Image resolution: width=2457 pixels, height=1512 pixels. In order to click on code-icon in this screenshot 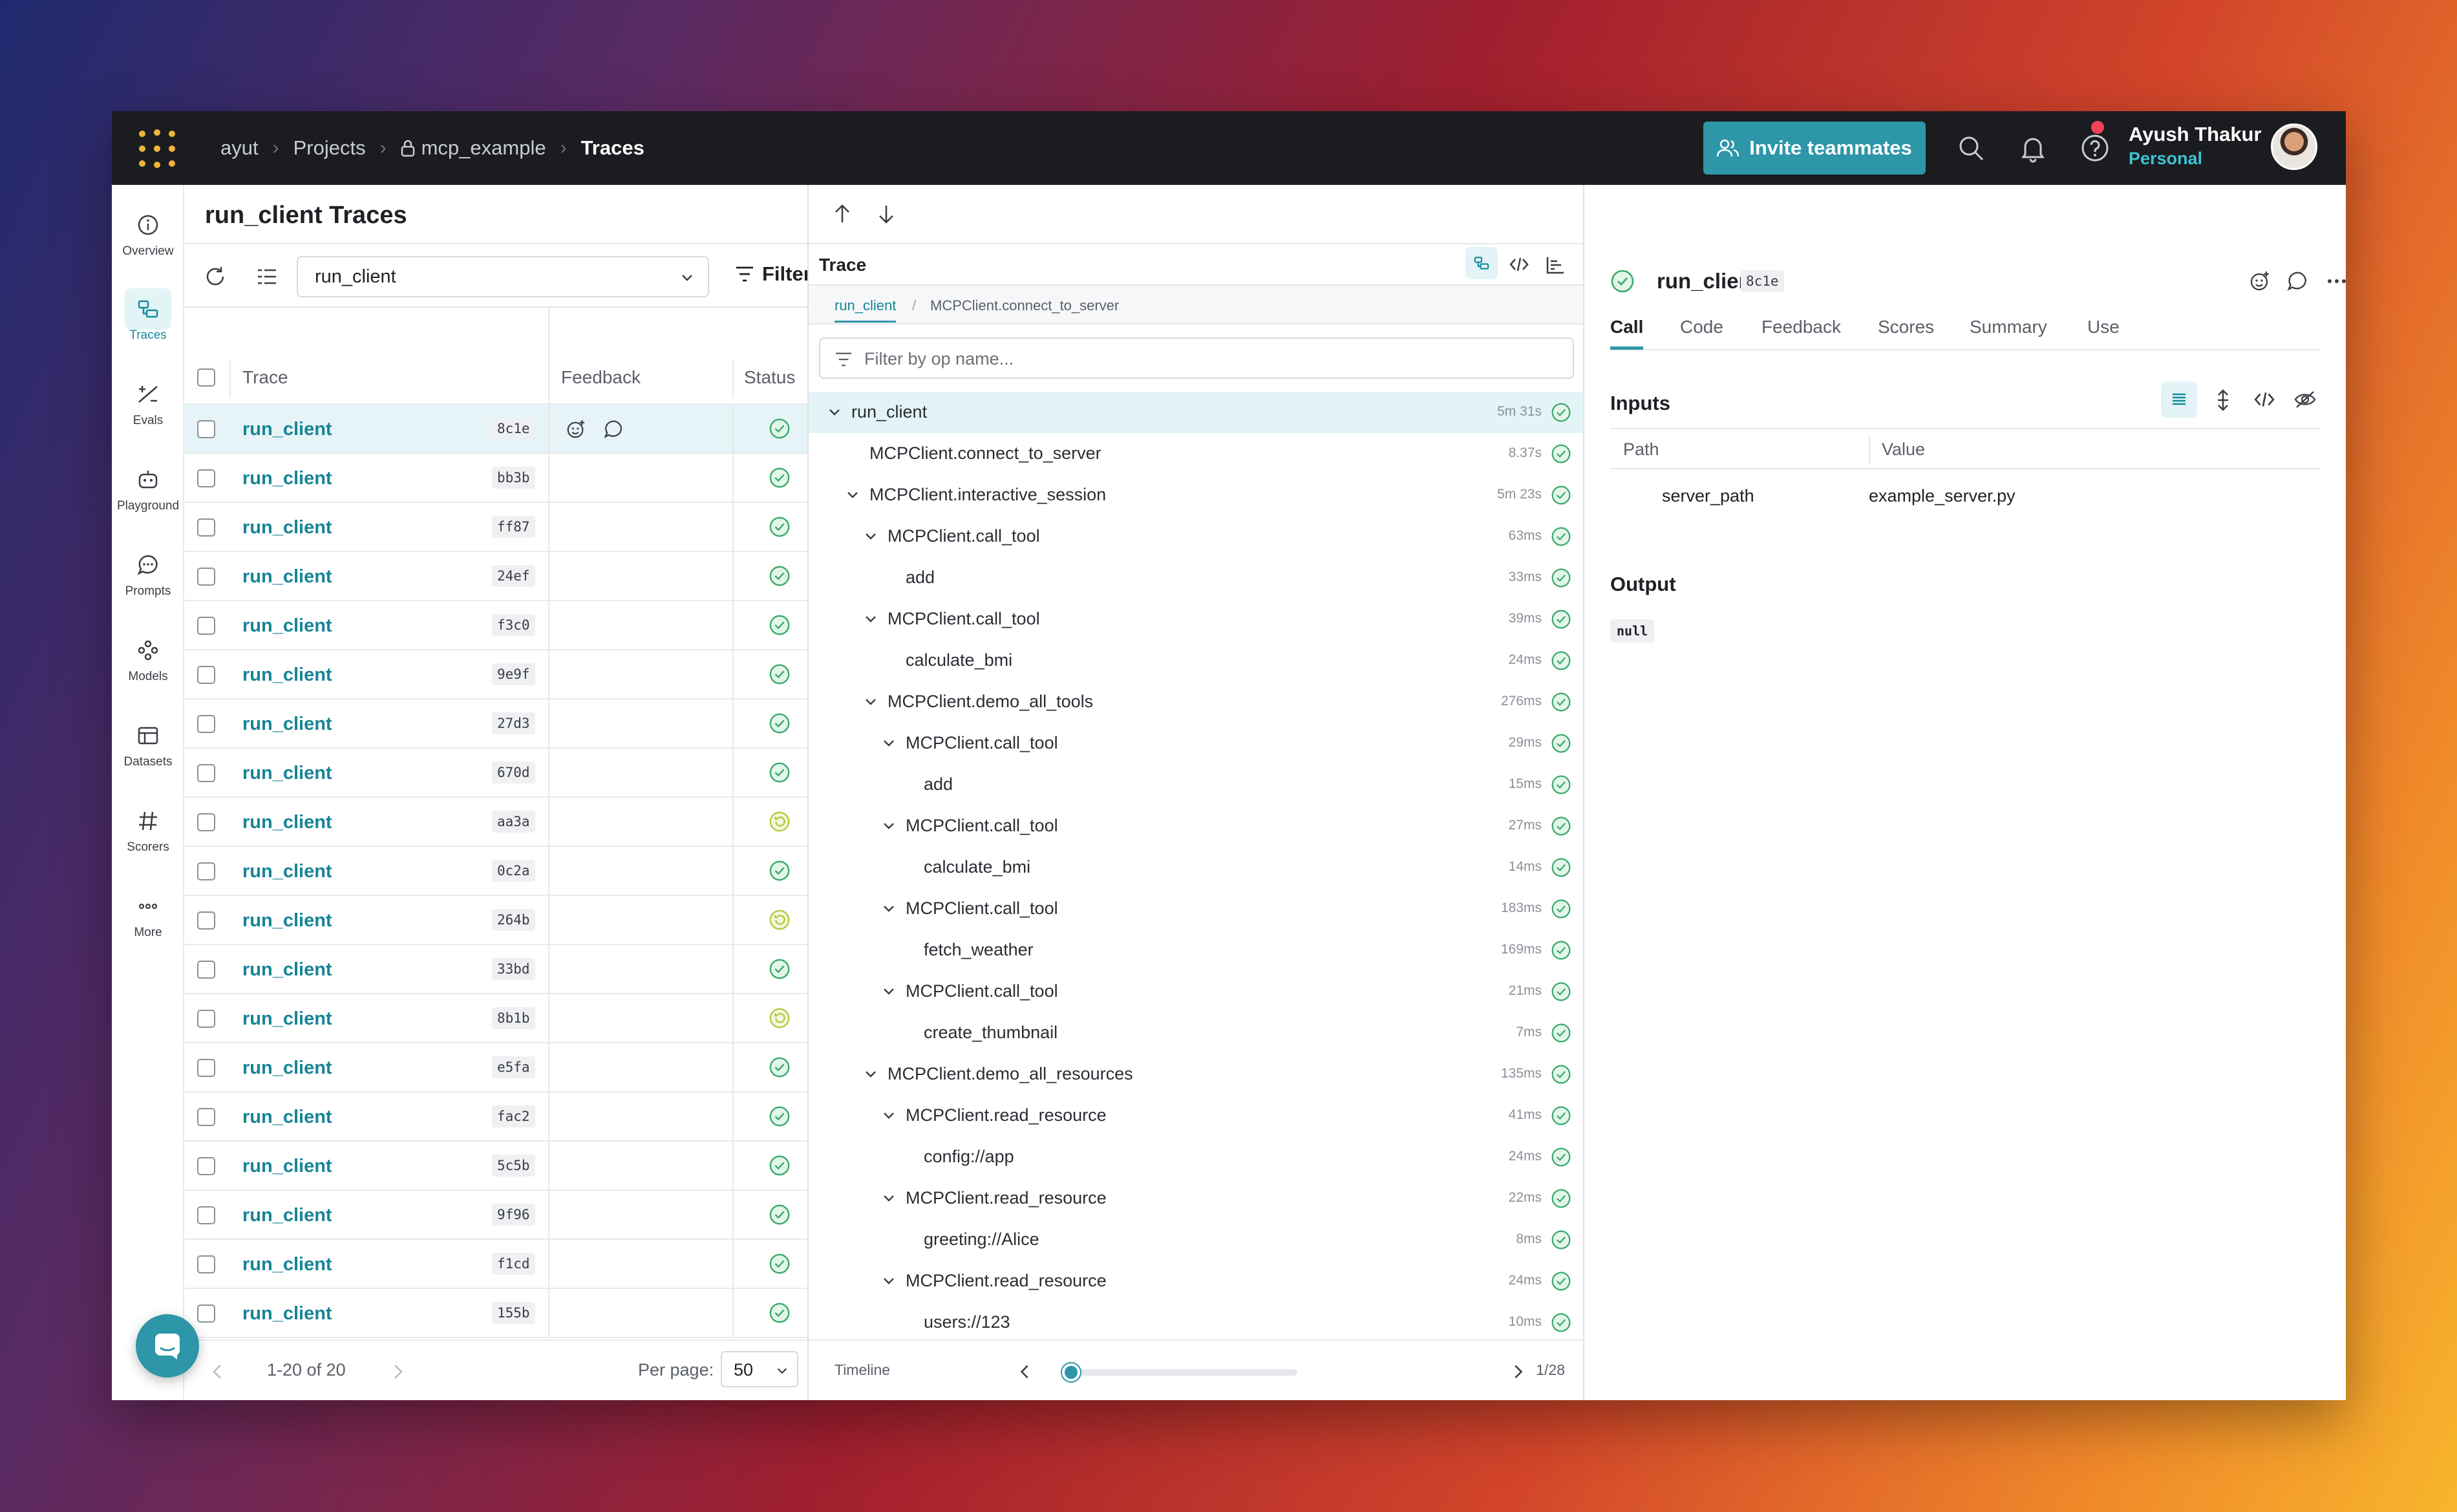, I will do `click(1519, 264)`.